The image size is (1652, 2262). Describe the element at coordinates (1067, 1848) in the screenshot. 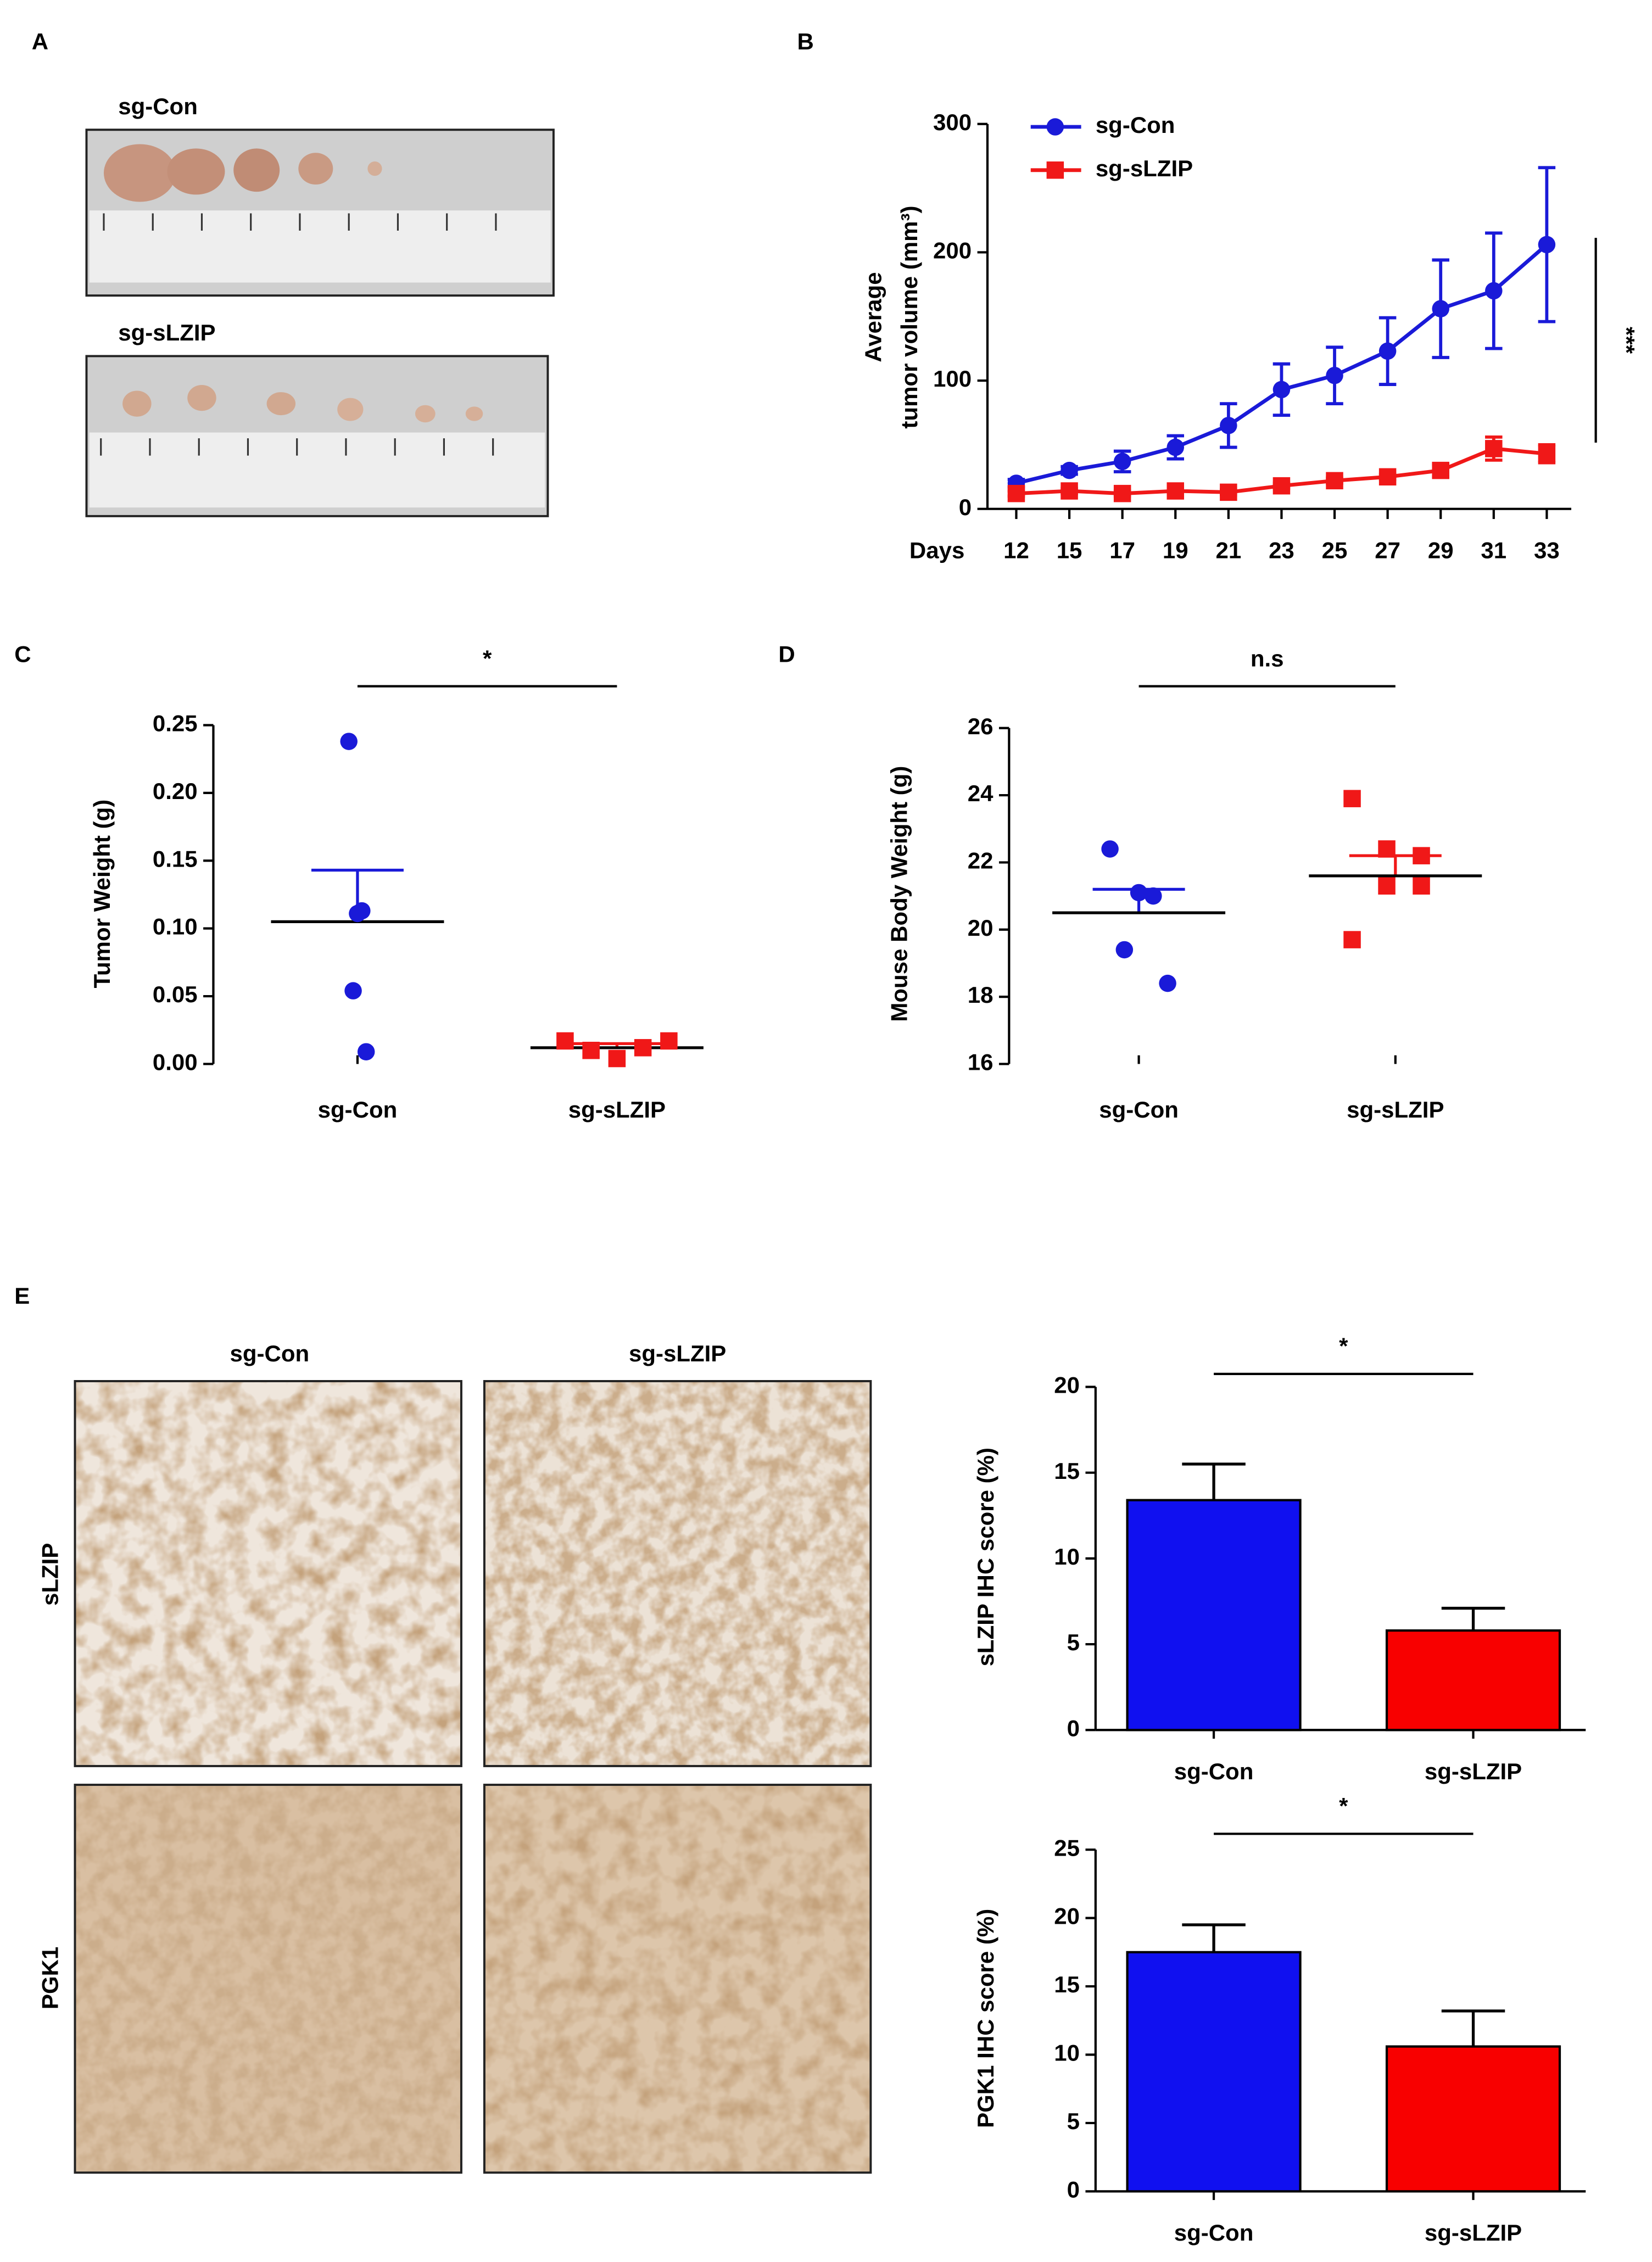

I see `y-tick-label: 25` at that location.